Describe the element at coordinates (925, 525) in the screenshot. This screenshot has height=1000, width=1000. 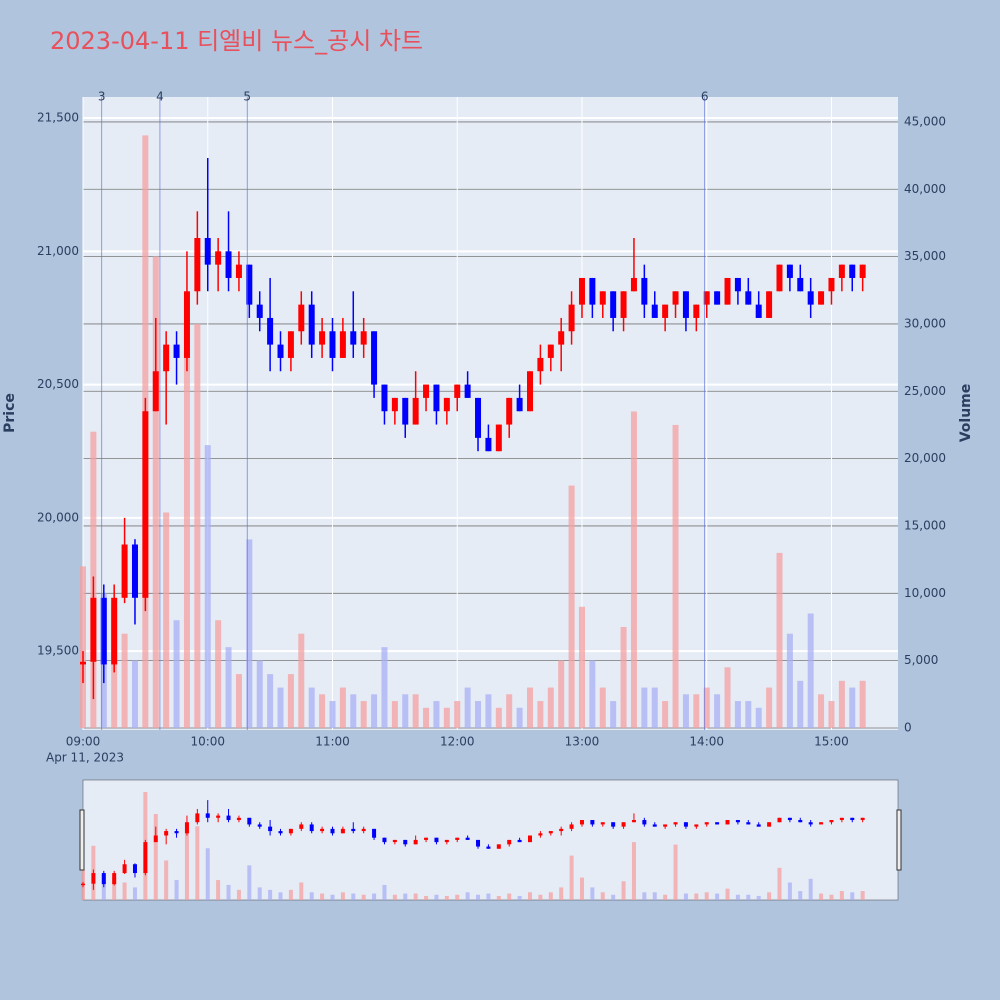
I see `y2-tick-label: 15,000` at that location.